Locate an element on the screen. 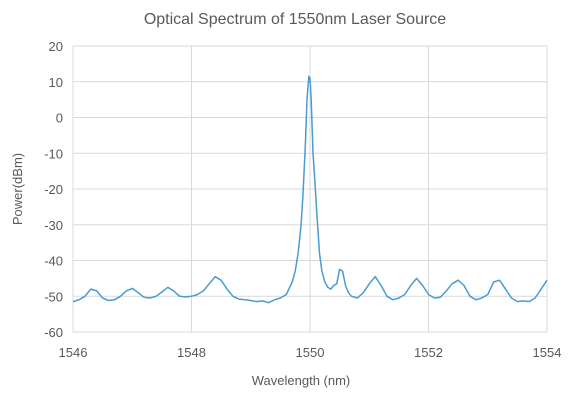 The width and height of the screenshot is (571, 400). y-tick-label: 10 is located at coordinates (56, 82).